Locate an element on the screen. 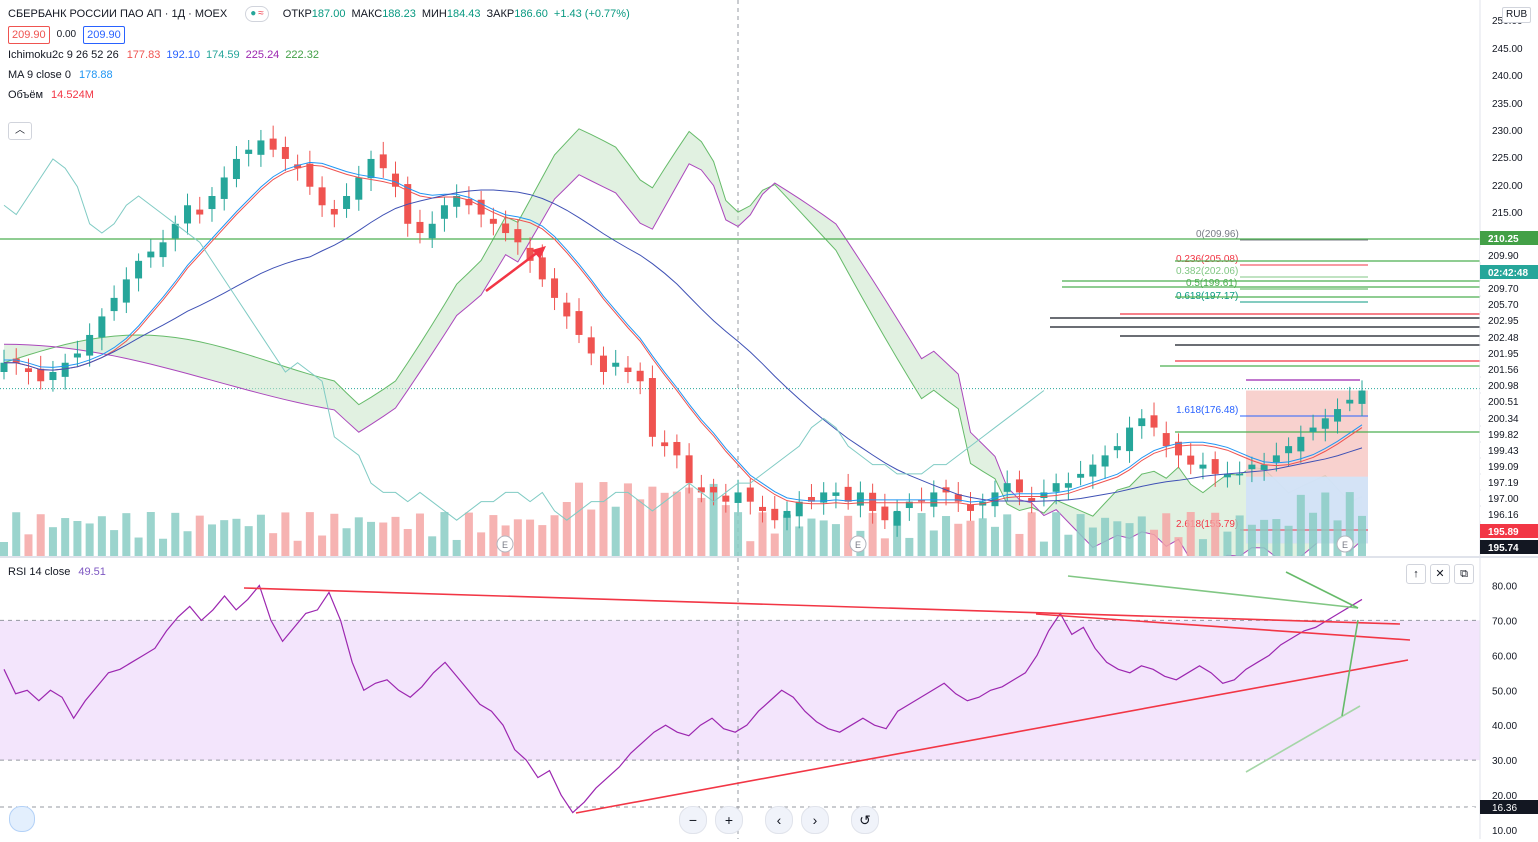 The height and width of the screenshot is (842, 1538). price-axis-label: 230.00 is located at coordinates (1507, 131).